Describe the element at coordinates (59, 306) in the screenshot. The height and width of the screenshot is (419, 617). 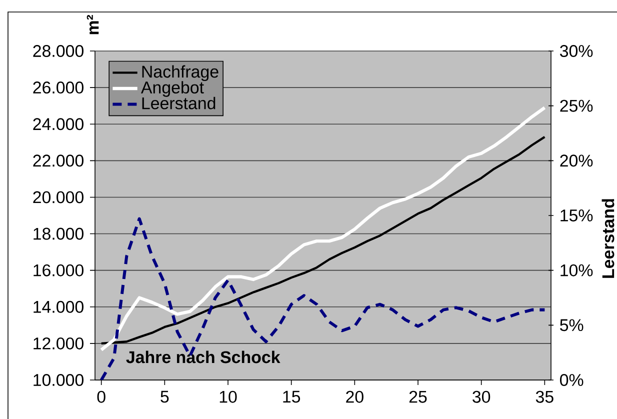
I see `y-tick-label: 14.000` at that location.